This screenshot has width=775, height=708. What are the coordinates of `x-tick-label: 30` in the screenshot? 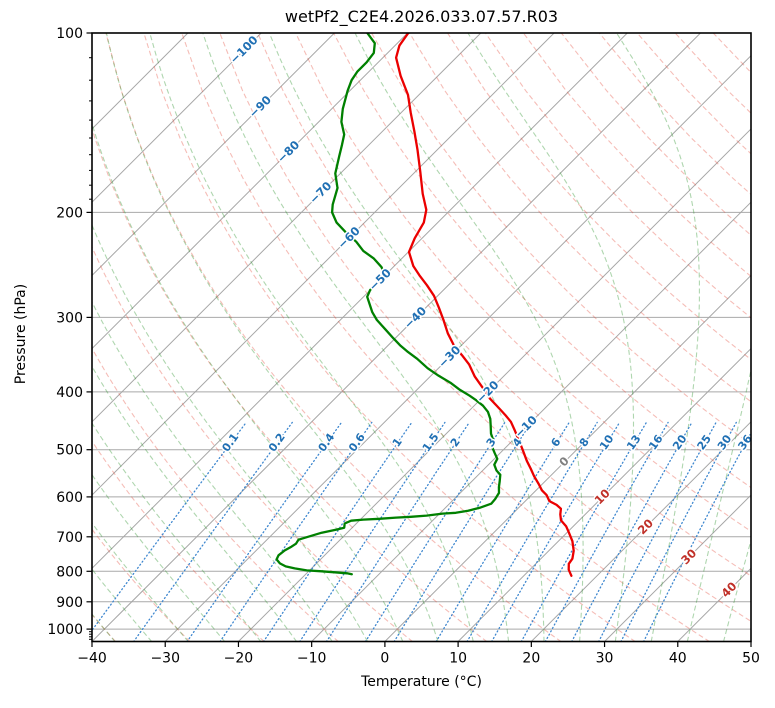 It's located at (605, 659).